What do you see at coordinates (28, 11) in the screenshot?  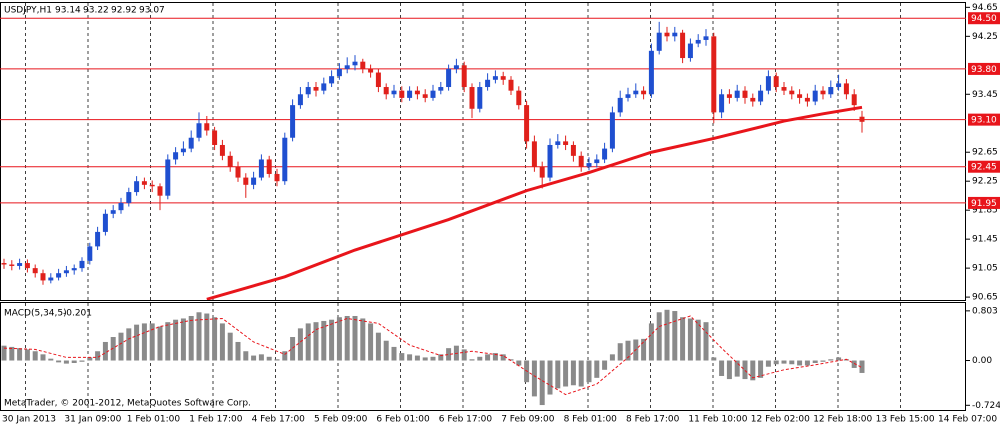 I see `symbol-title: USDJPY,H1` at bounding box center [28, 11].